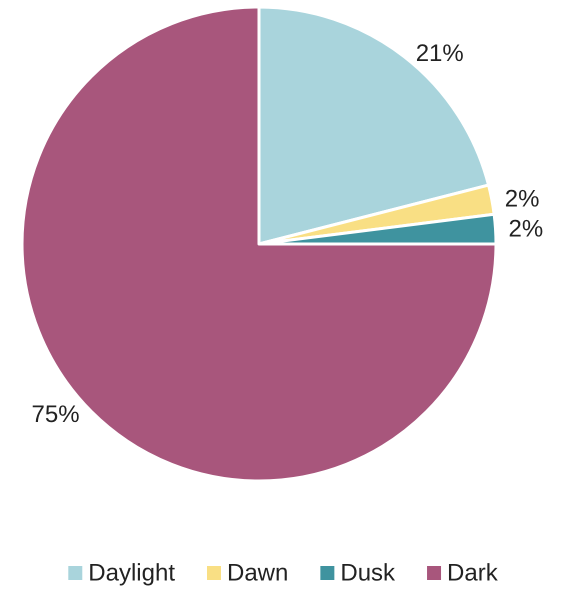  What do you see at coordinates (132, 573) in the screenshot?
I see `legend-label: Daylight` at bounding box center [132, 573].